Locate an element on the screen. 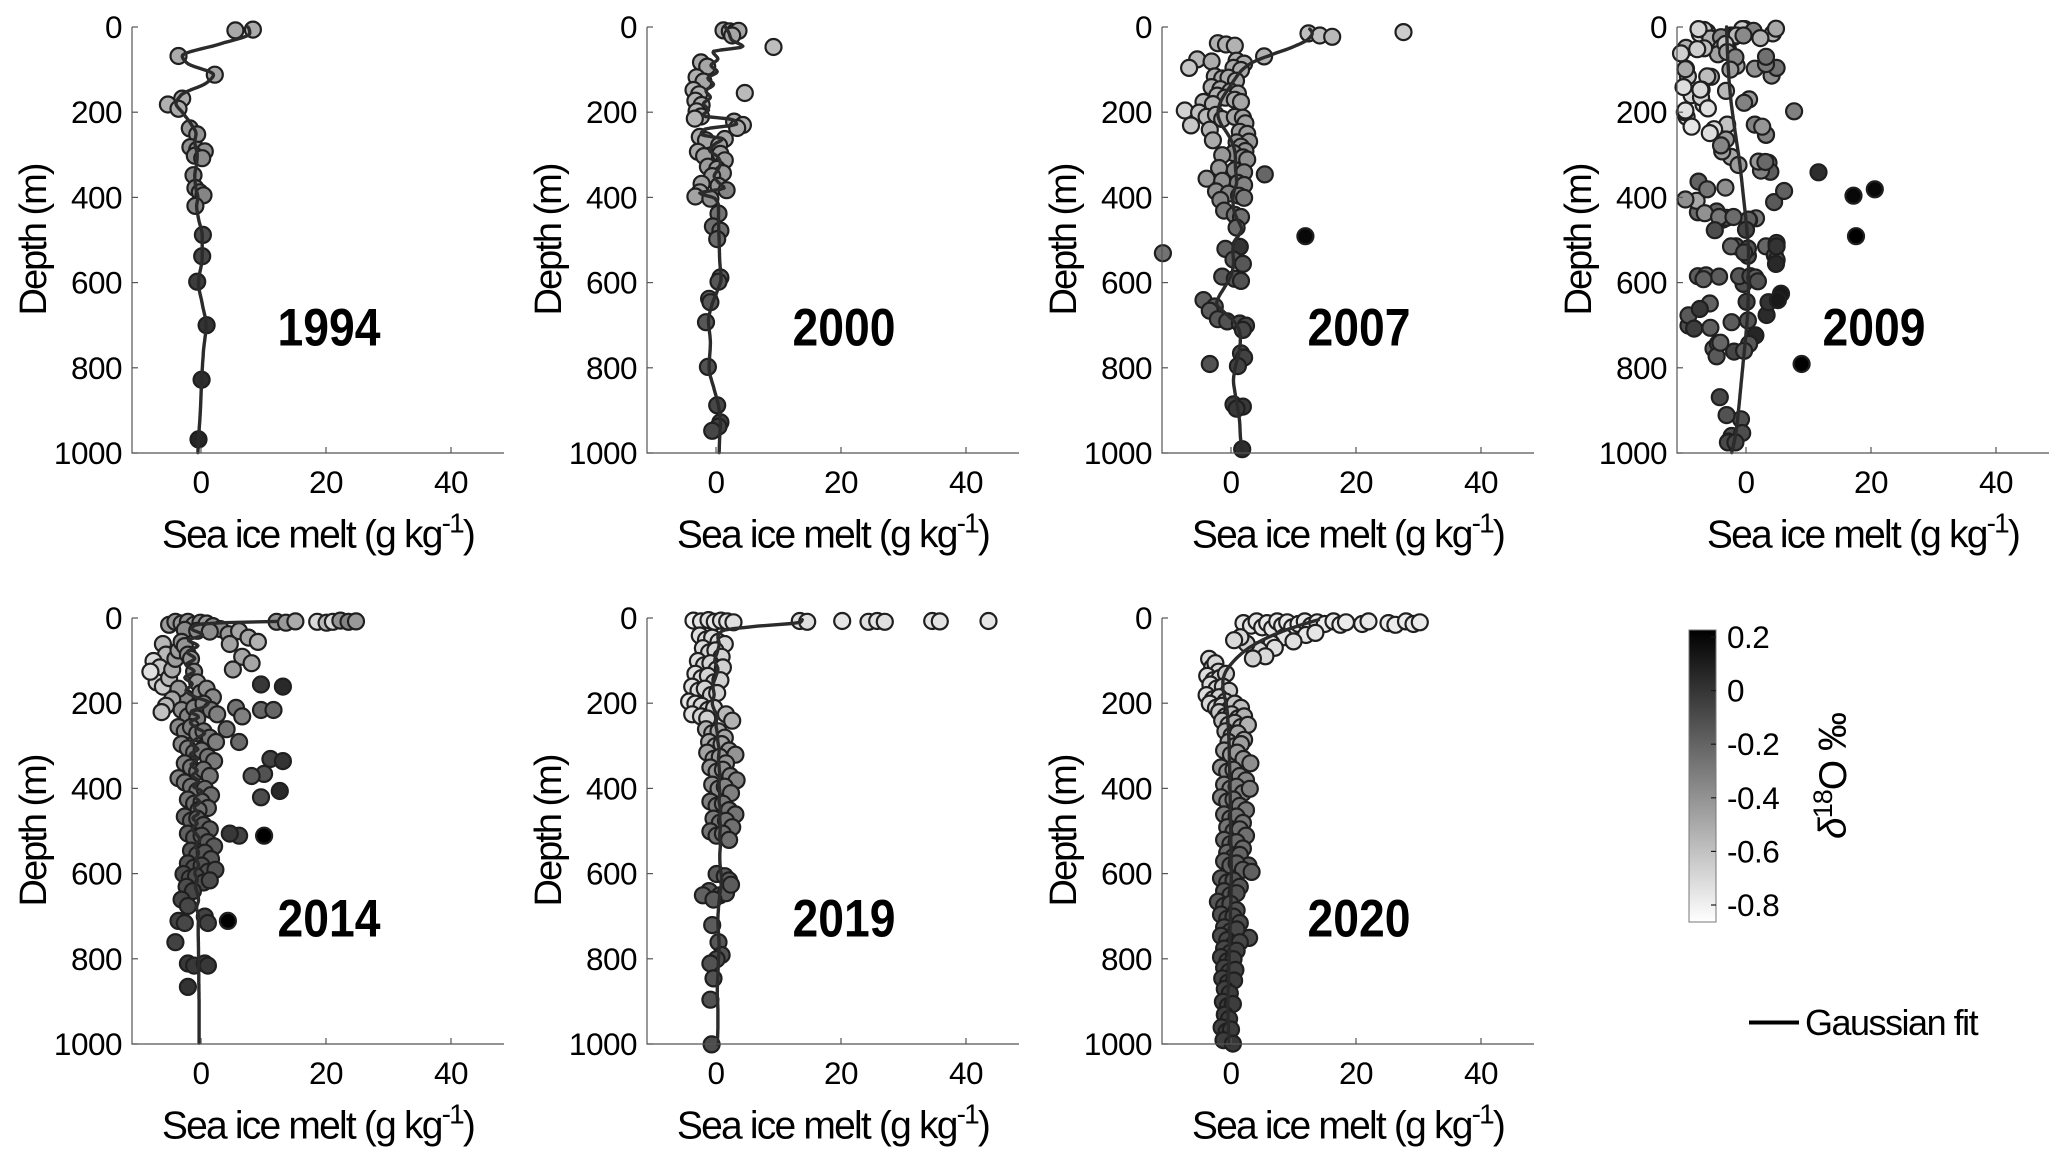 This screenshot has height=1162, width=2067. svg-text: -0.6 is located at coordinates (1753, 851).